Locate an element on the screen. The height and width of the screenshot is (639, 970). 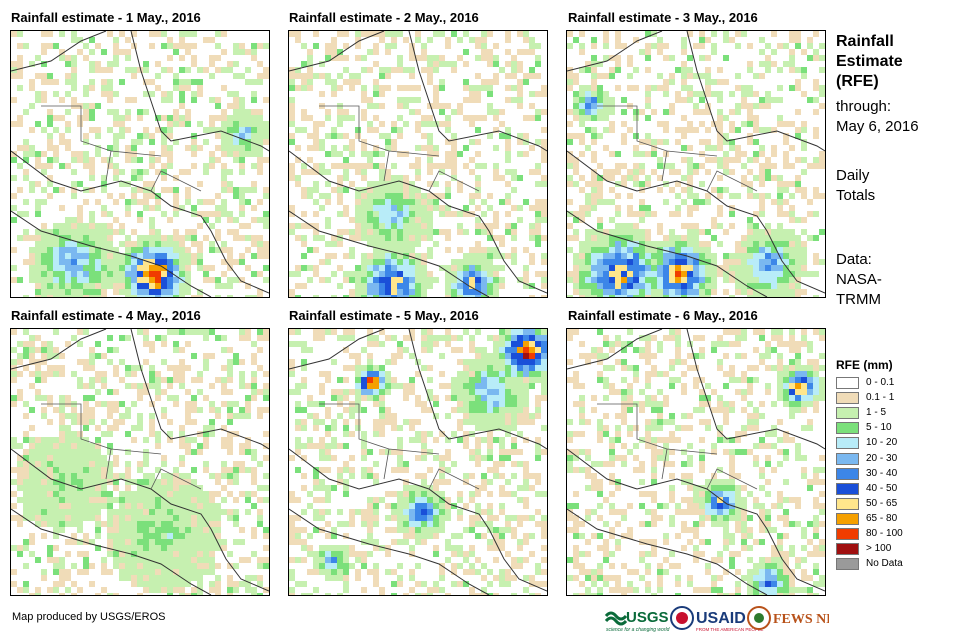
sidebar-title-line-3: (RFE) is located at coordinates (869, 82).